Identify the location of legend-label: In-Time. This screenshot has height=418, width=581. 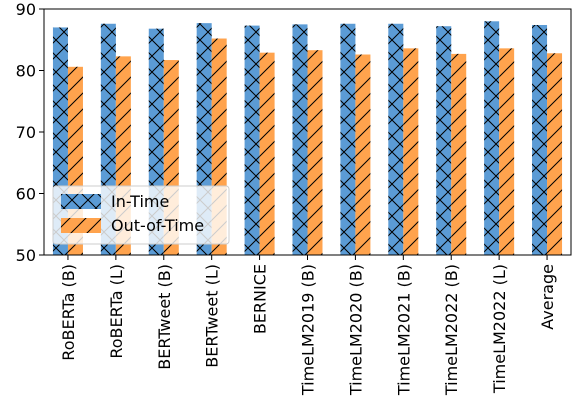
(140, 201).